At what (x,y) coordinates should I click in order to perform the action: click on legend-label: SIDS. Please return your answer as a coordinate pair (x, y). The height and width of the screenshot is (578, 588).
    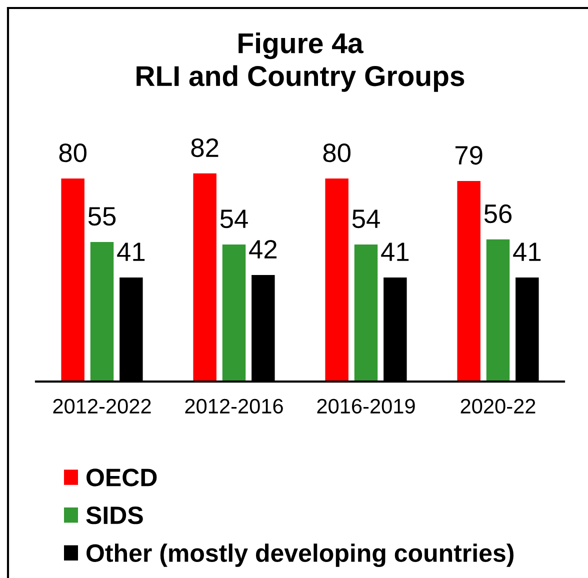
    Looking at the image, I should click on (114, 515).